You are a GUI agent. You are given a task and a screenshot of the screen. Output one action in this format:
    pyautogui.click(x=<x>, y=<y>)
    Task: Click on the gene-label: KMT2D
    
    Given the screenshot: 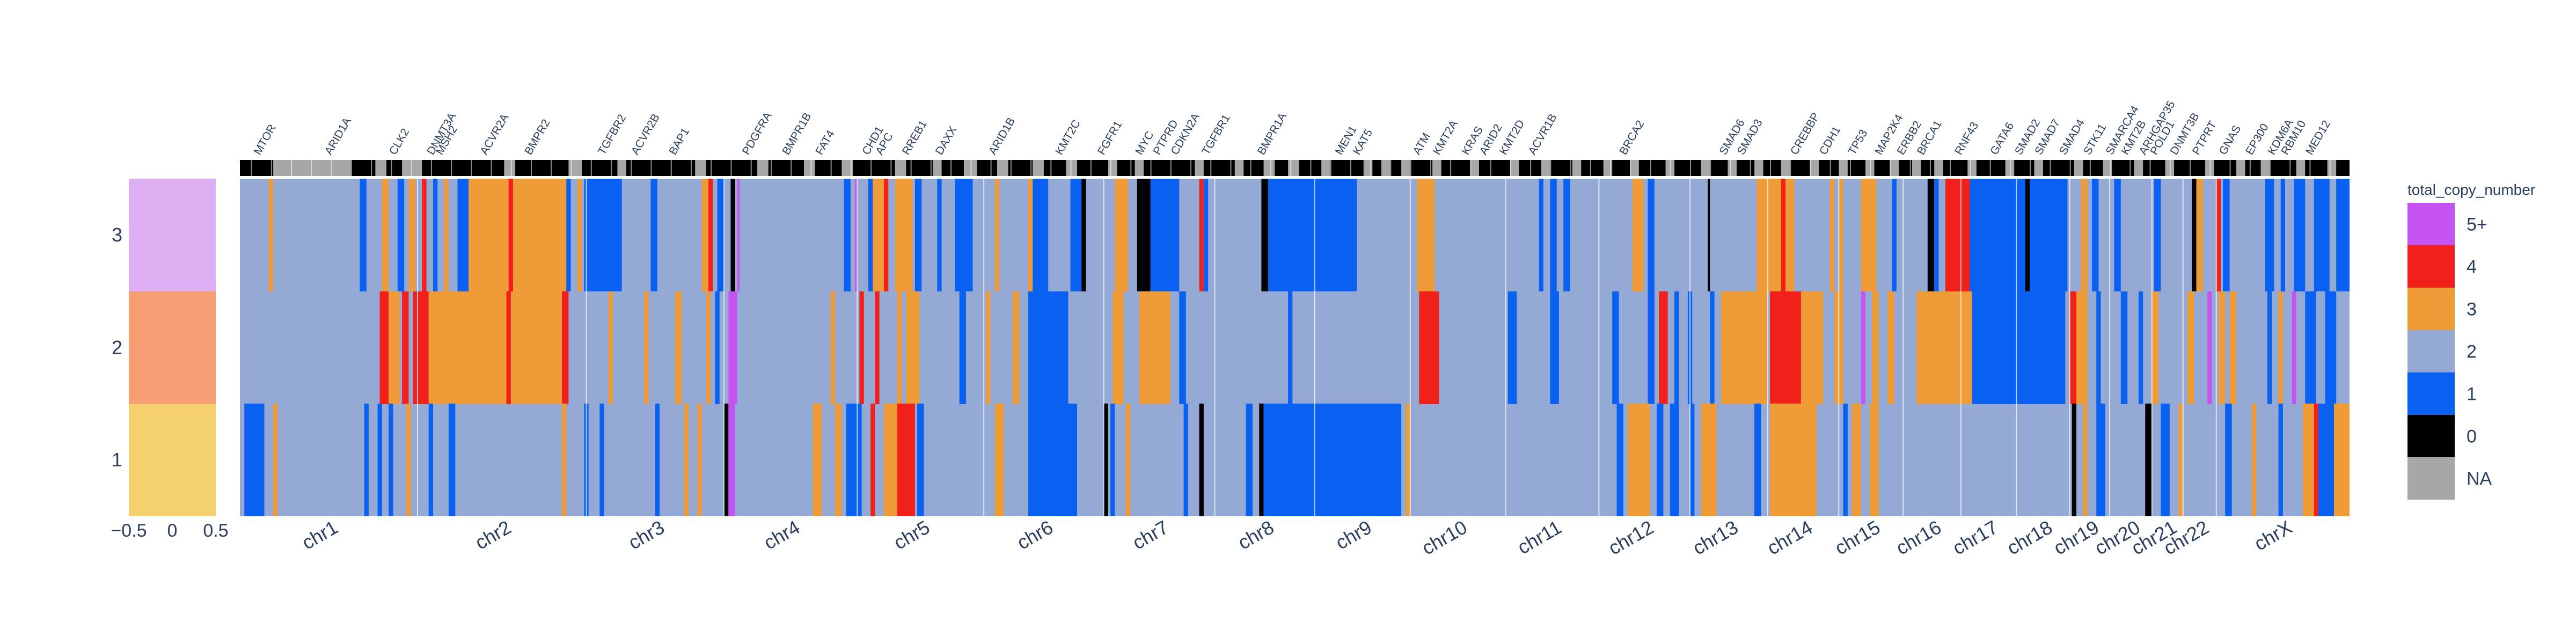 What is the action you would take?
    pyautogui.click(x=1512, y=137)
    